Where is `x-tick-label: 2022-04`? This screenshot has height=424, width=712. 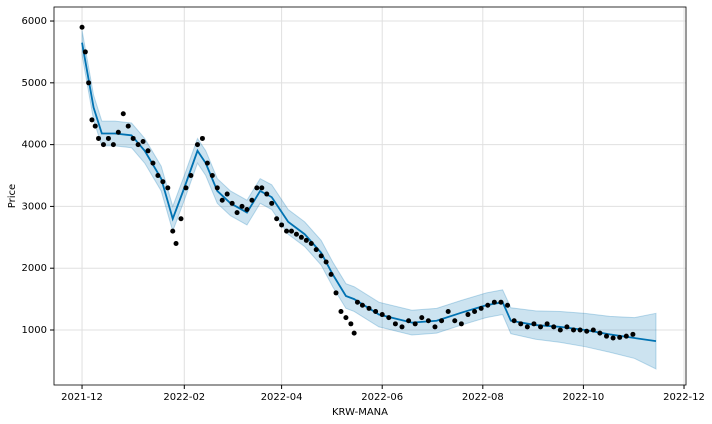
x-tick-label: 2022-04 is located at coordinates (282, 397).